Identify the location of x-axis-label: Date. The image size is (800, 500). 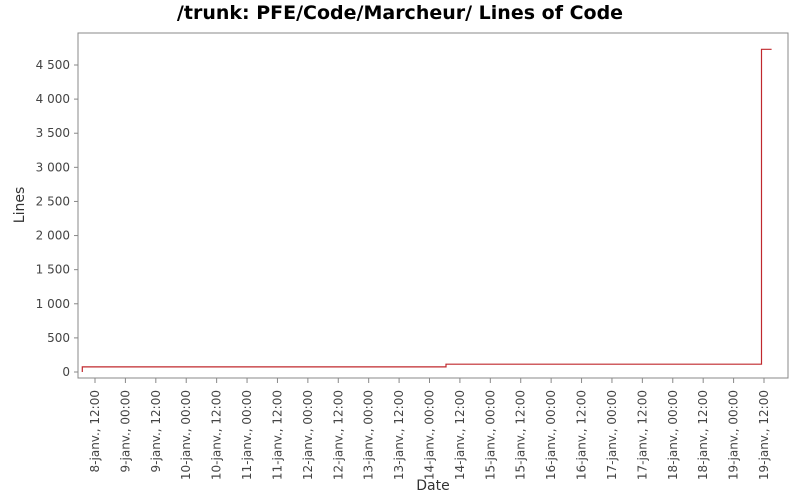
(432, 486).